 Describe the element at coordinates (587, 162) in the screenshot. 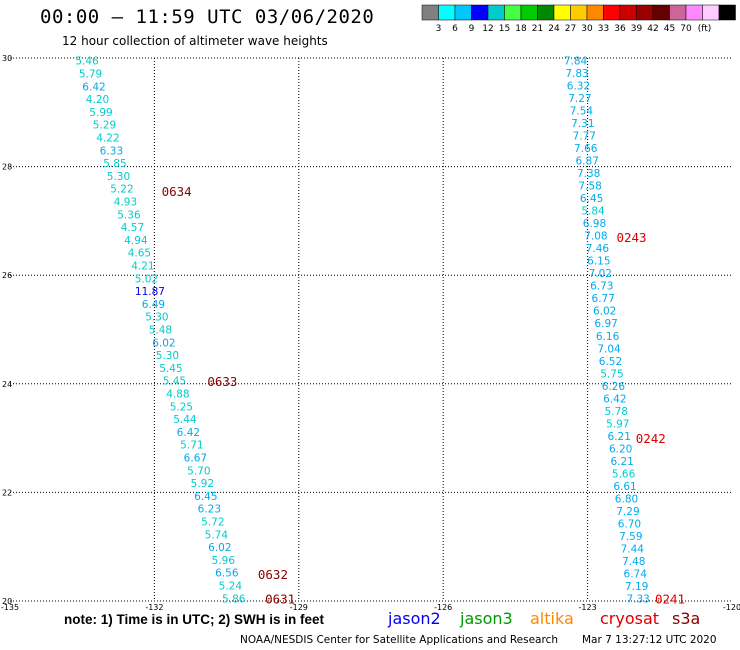

I see `wave-height-value: 6.87` at that location.